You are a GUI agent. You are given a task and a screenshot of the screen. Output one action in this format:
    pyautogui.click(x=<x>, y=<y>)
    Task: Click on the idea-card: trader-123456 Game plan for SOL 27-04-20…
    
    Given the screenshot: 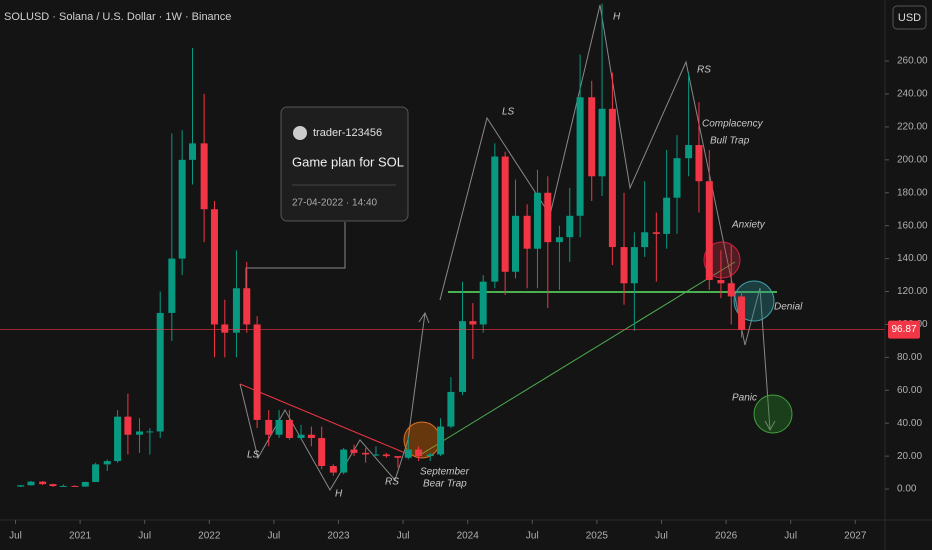 What is the action you would take?
    pyautogui.click(x=344, y=164)
    